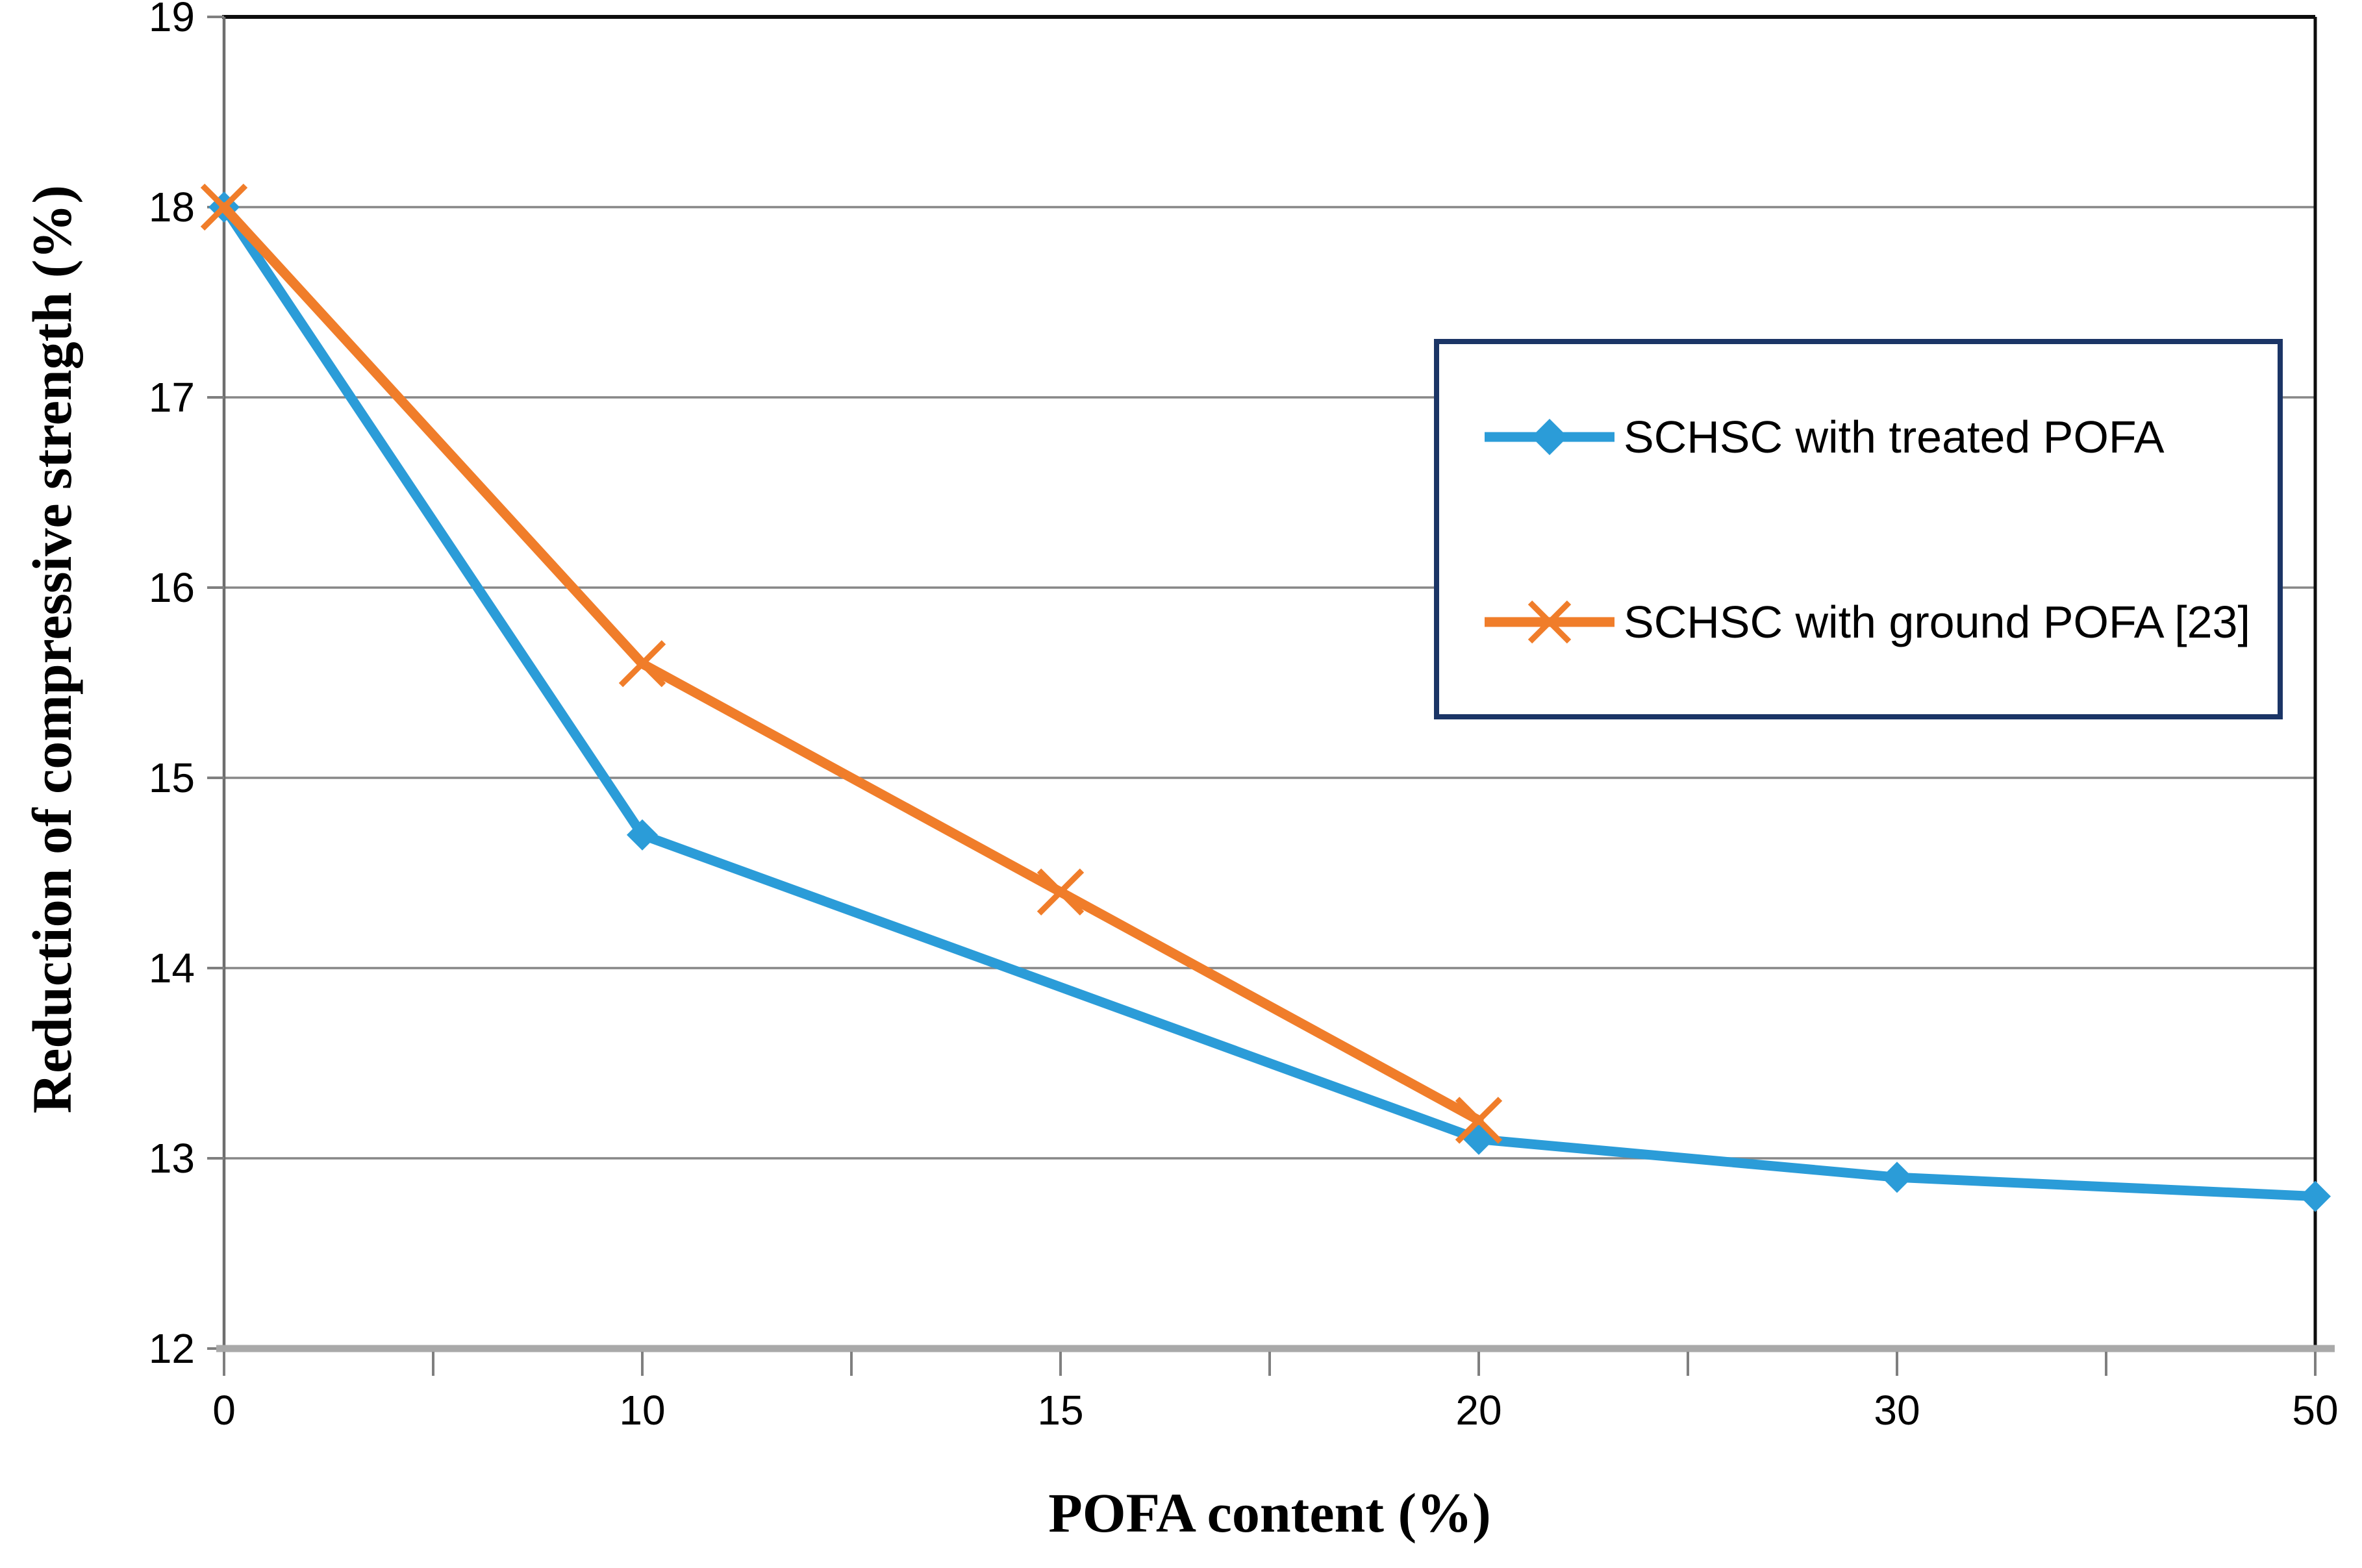 The height and width of the screenshot is (1568, 2362). What do you see at coordinates (1937, 621) in the screenshot?
I see `legend-label-ground-pofa: SCHSC with ground POFA [23]` at bounding box center [1937, 621].